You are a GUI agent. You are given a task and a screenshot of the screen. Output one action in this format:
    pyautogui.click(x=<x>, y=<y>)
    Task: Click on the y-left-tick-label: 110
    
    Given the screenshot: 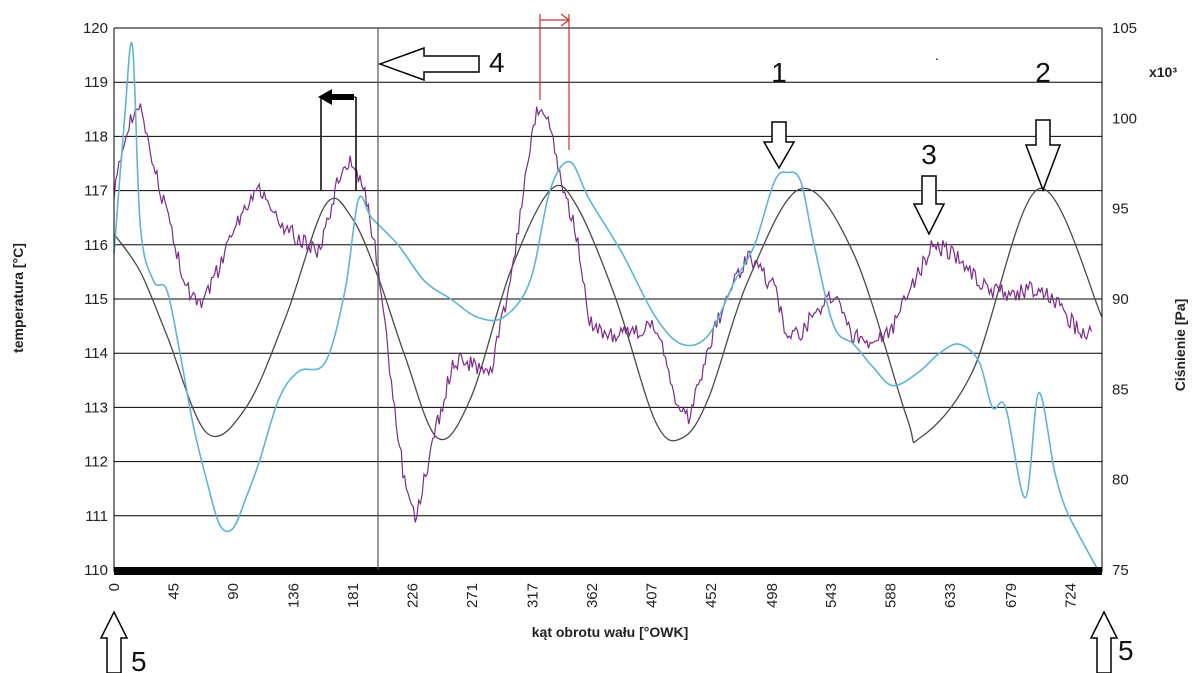 What is the action you would take?
    pyautogui.click(x=96, y=570)
    